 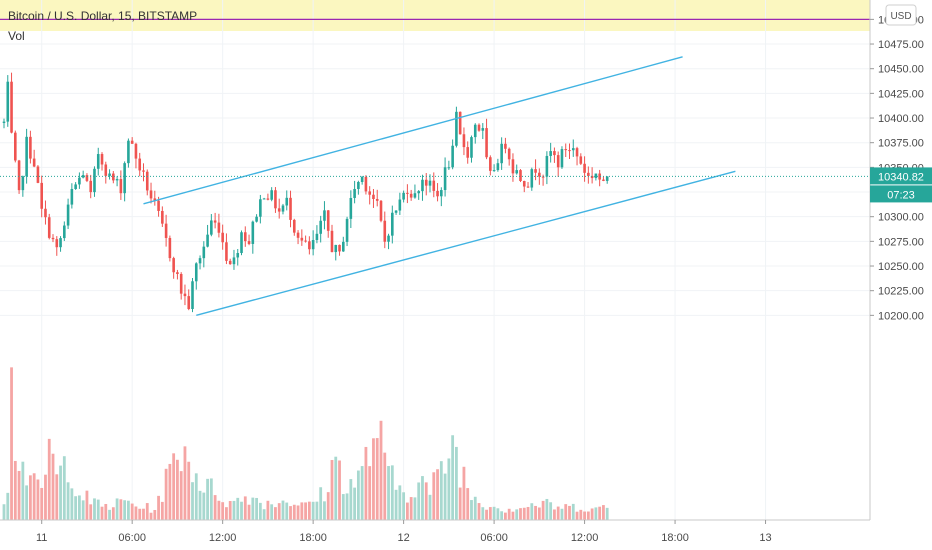 What do you see at coordinates (404, 532) in the screenshot?
I see `time-axis: 11 06:00 12:00 18:00 12 06:00 12:00 18:00 13` at bounding box center [404, 532].